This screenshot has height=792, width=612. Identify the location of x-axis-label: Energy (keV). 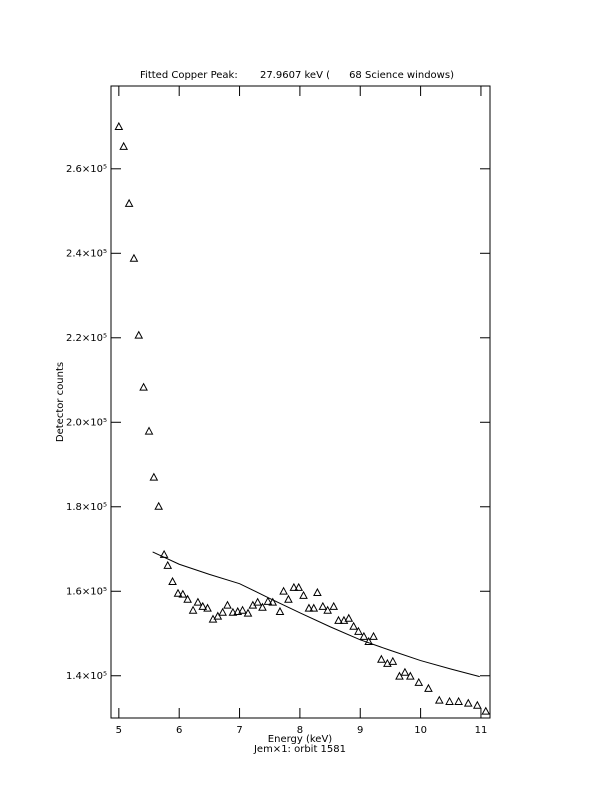
(300, 739).